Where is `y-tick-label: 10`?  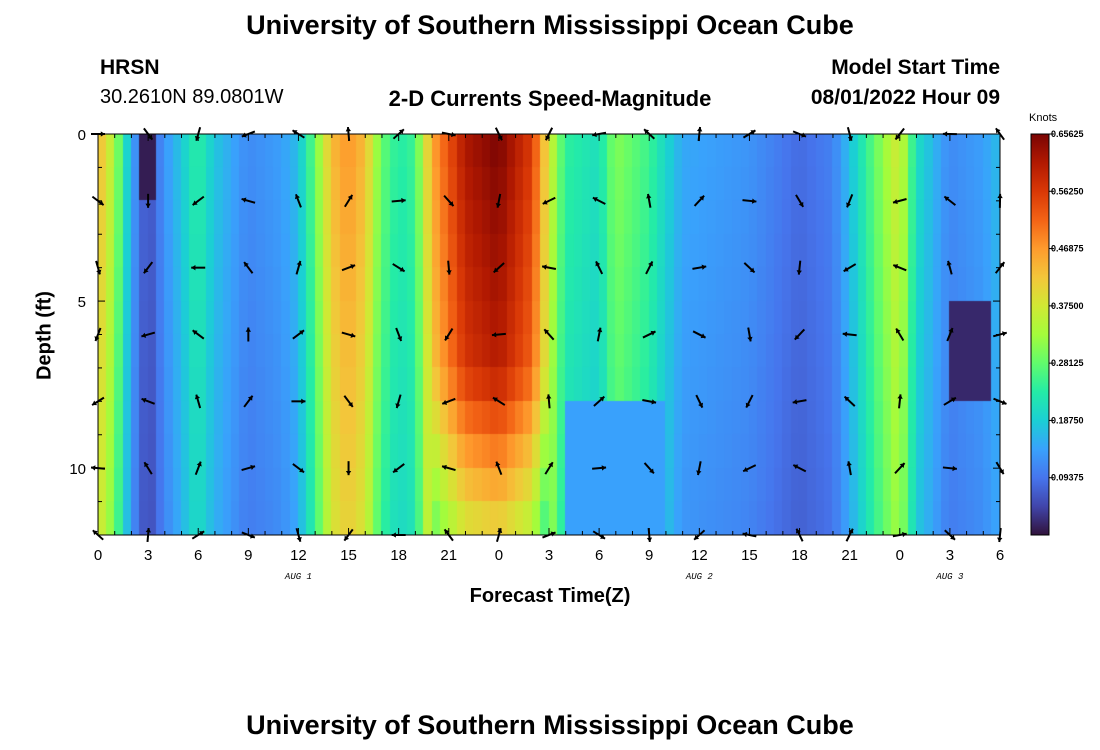 y-tick-label: 10 is located at coordinates (77, 469).